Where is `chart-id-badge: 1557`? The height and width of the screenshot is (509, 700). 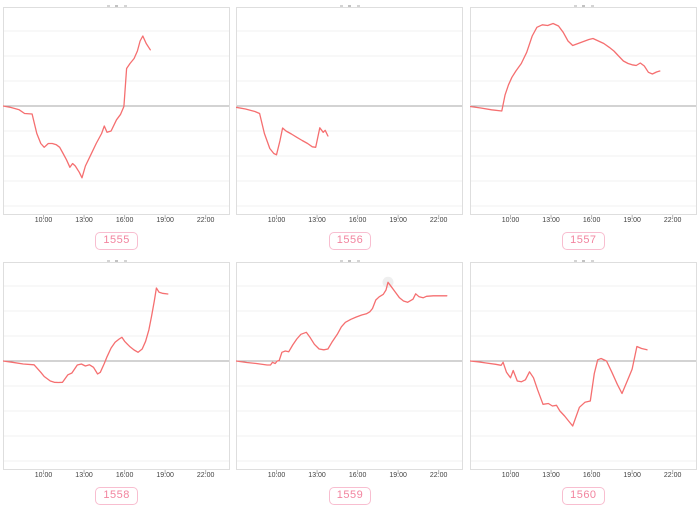 chart-id-badge: 1557 is located at coordinates (583, 241).